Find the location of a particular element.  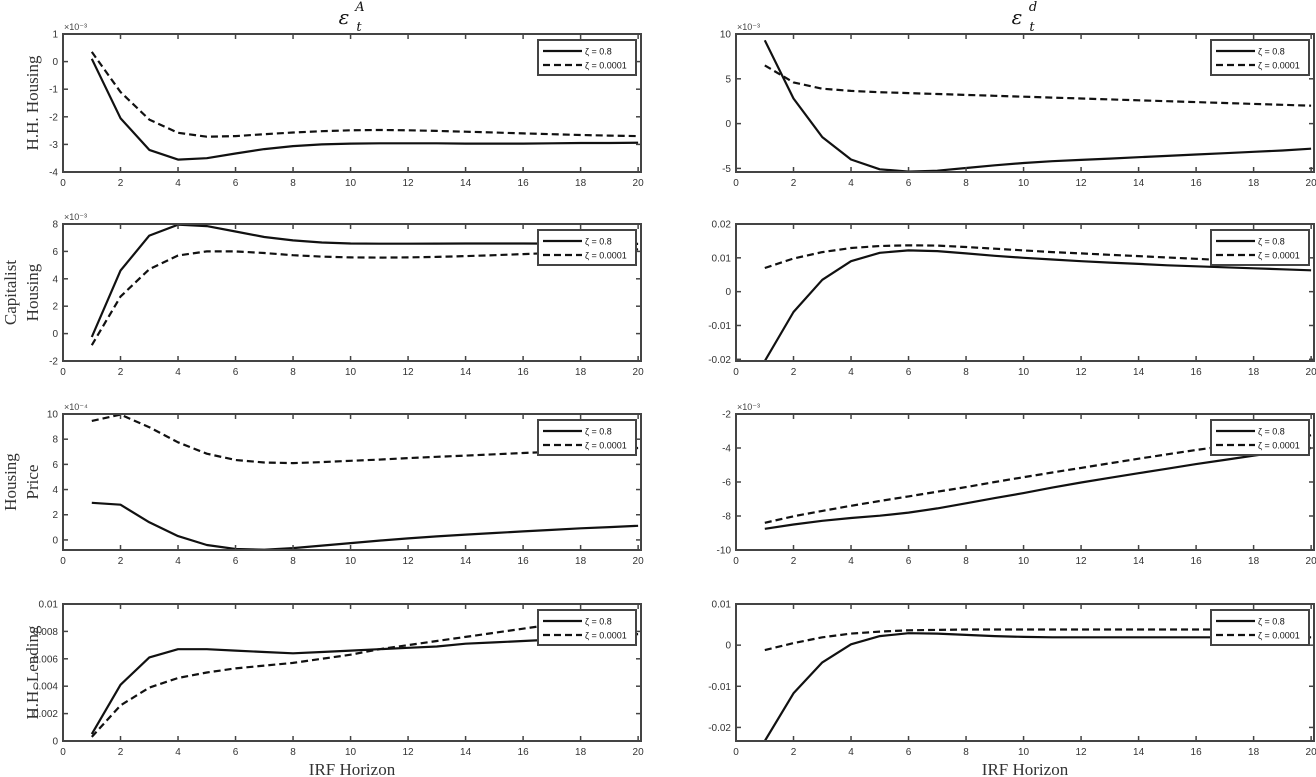

y-tick-label: 0.006 is located at coordinates (45, 659).